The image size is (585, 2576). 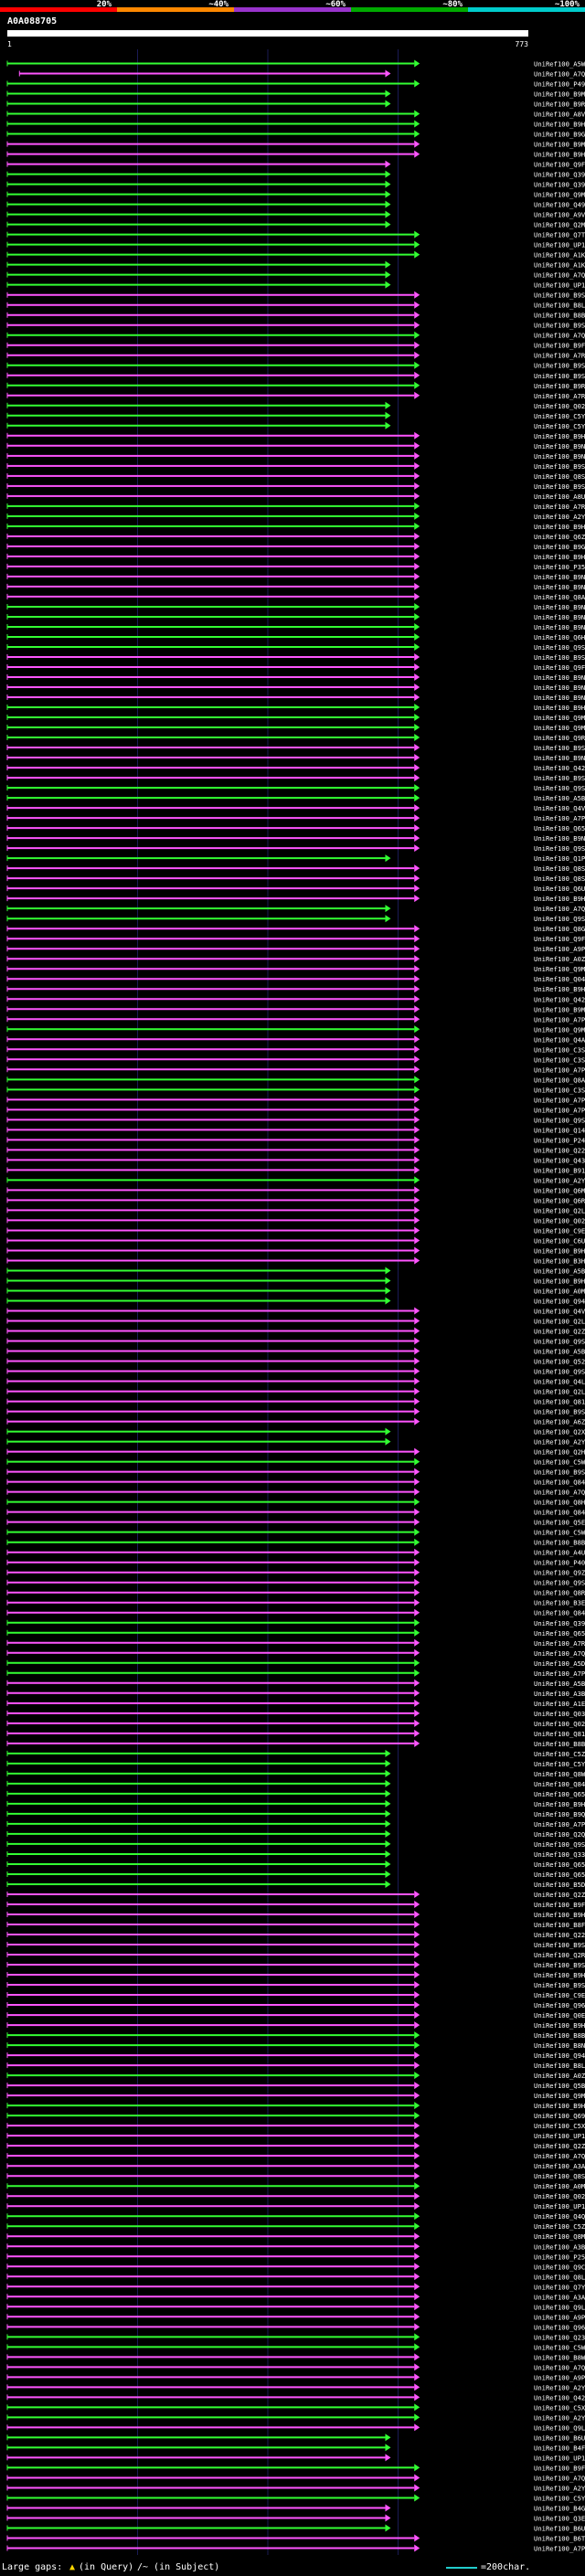 I want to click on hit-label: UniRef100_B9HMM0, so click(x=560, y=557).